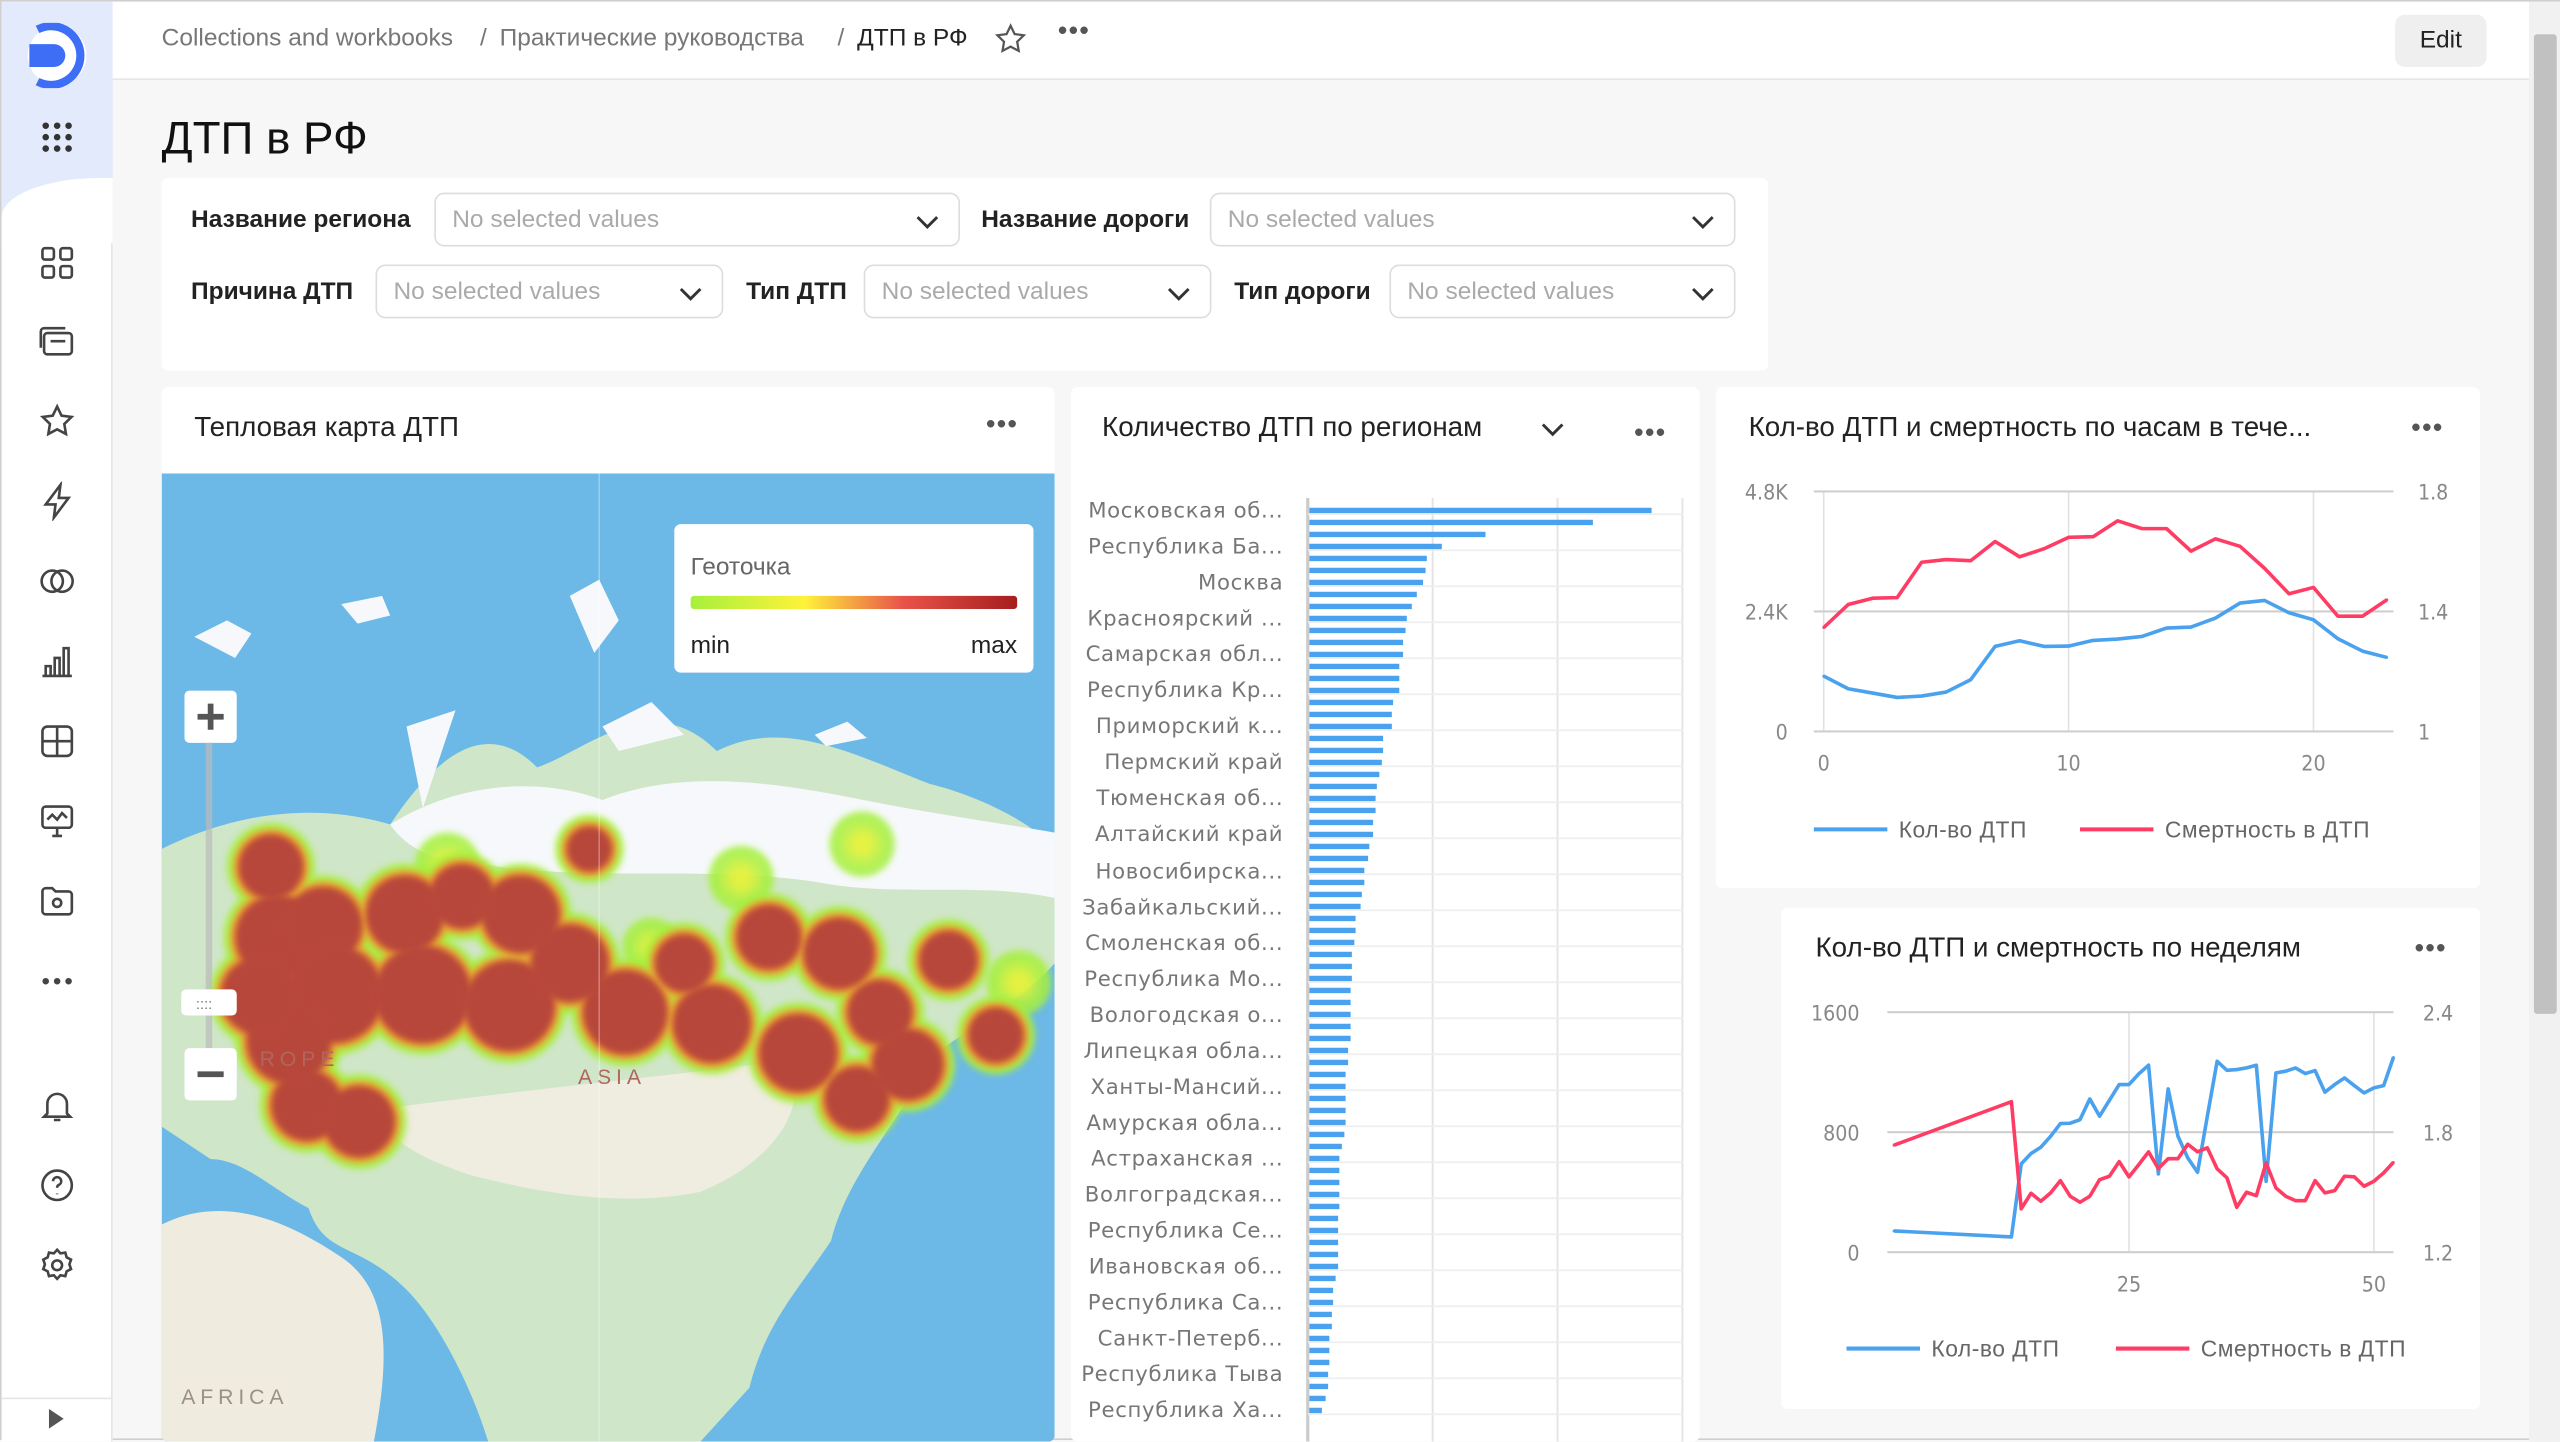 This screenshot has height=1442, width=2560. I want to click on monitor-icon, so click(57, 821).